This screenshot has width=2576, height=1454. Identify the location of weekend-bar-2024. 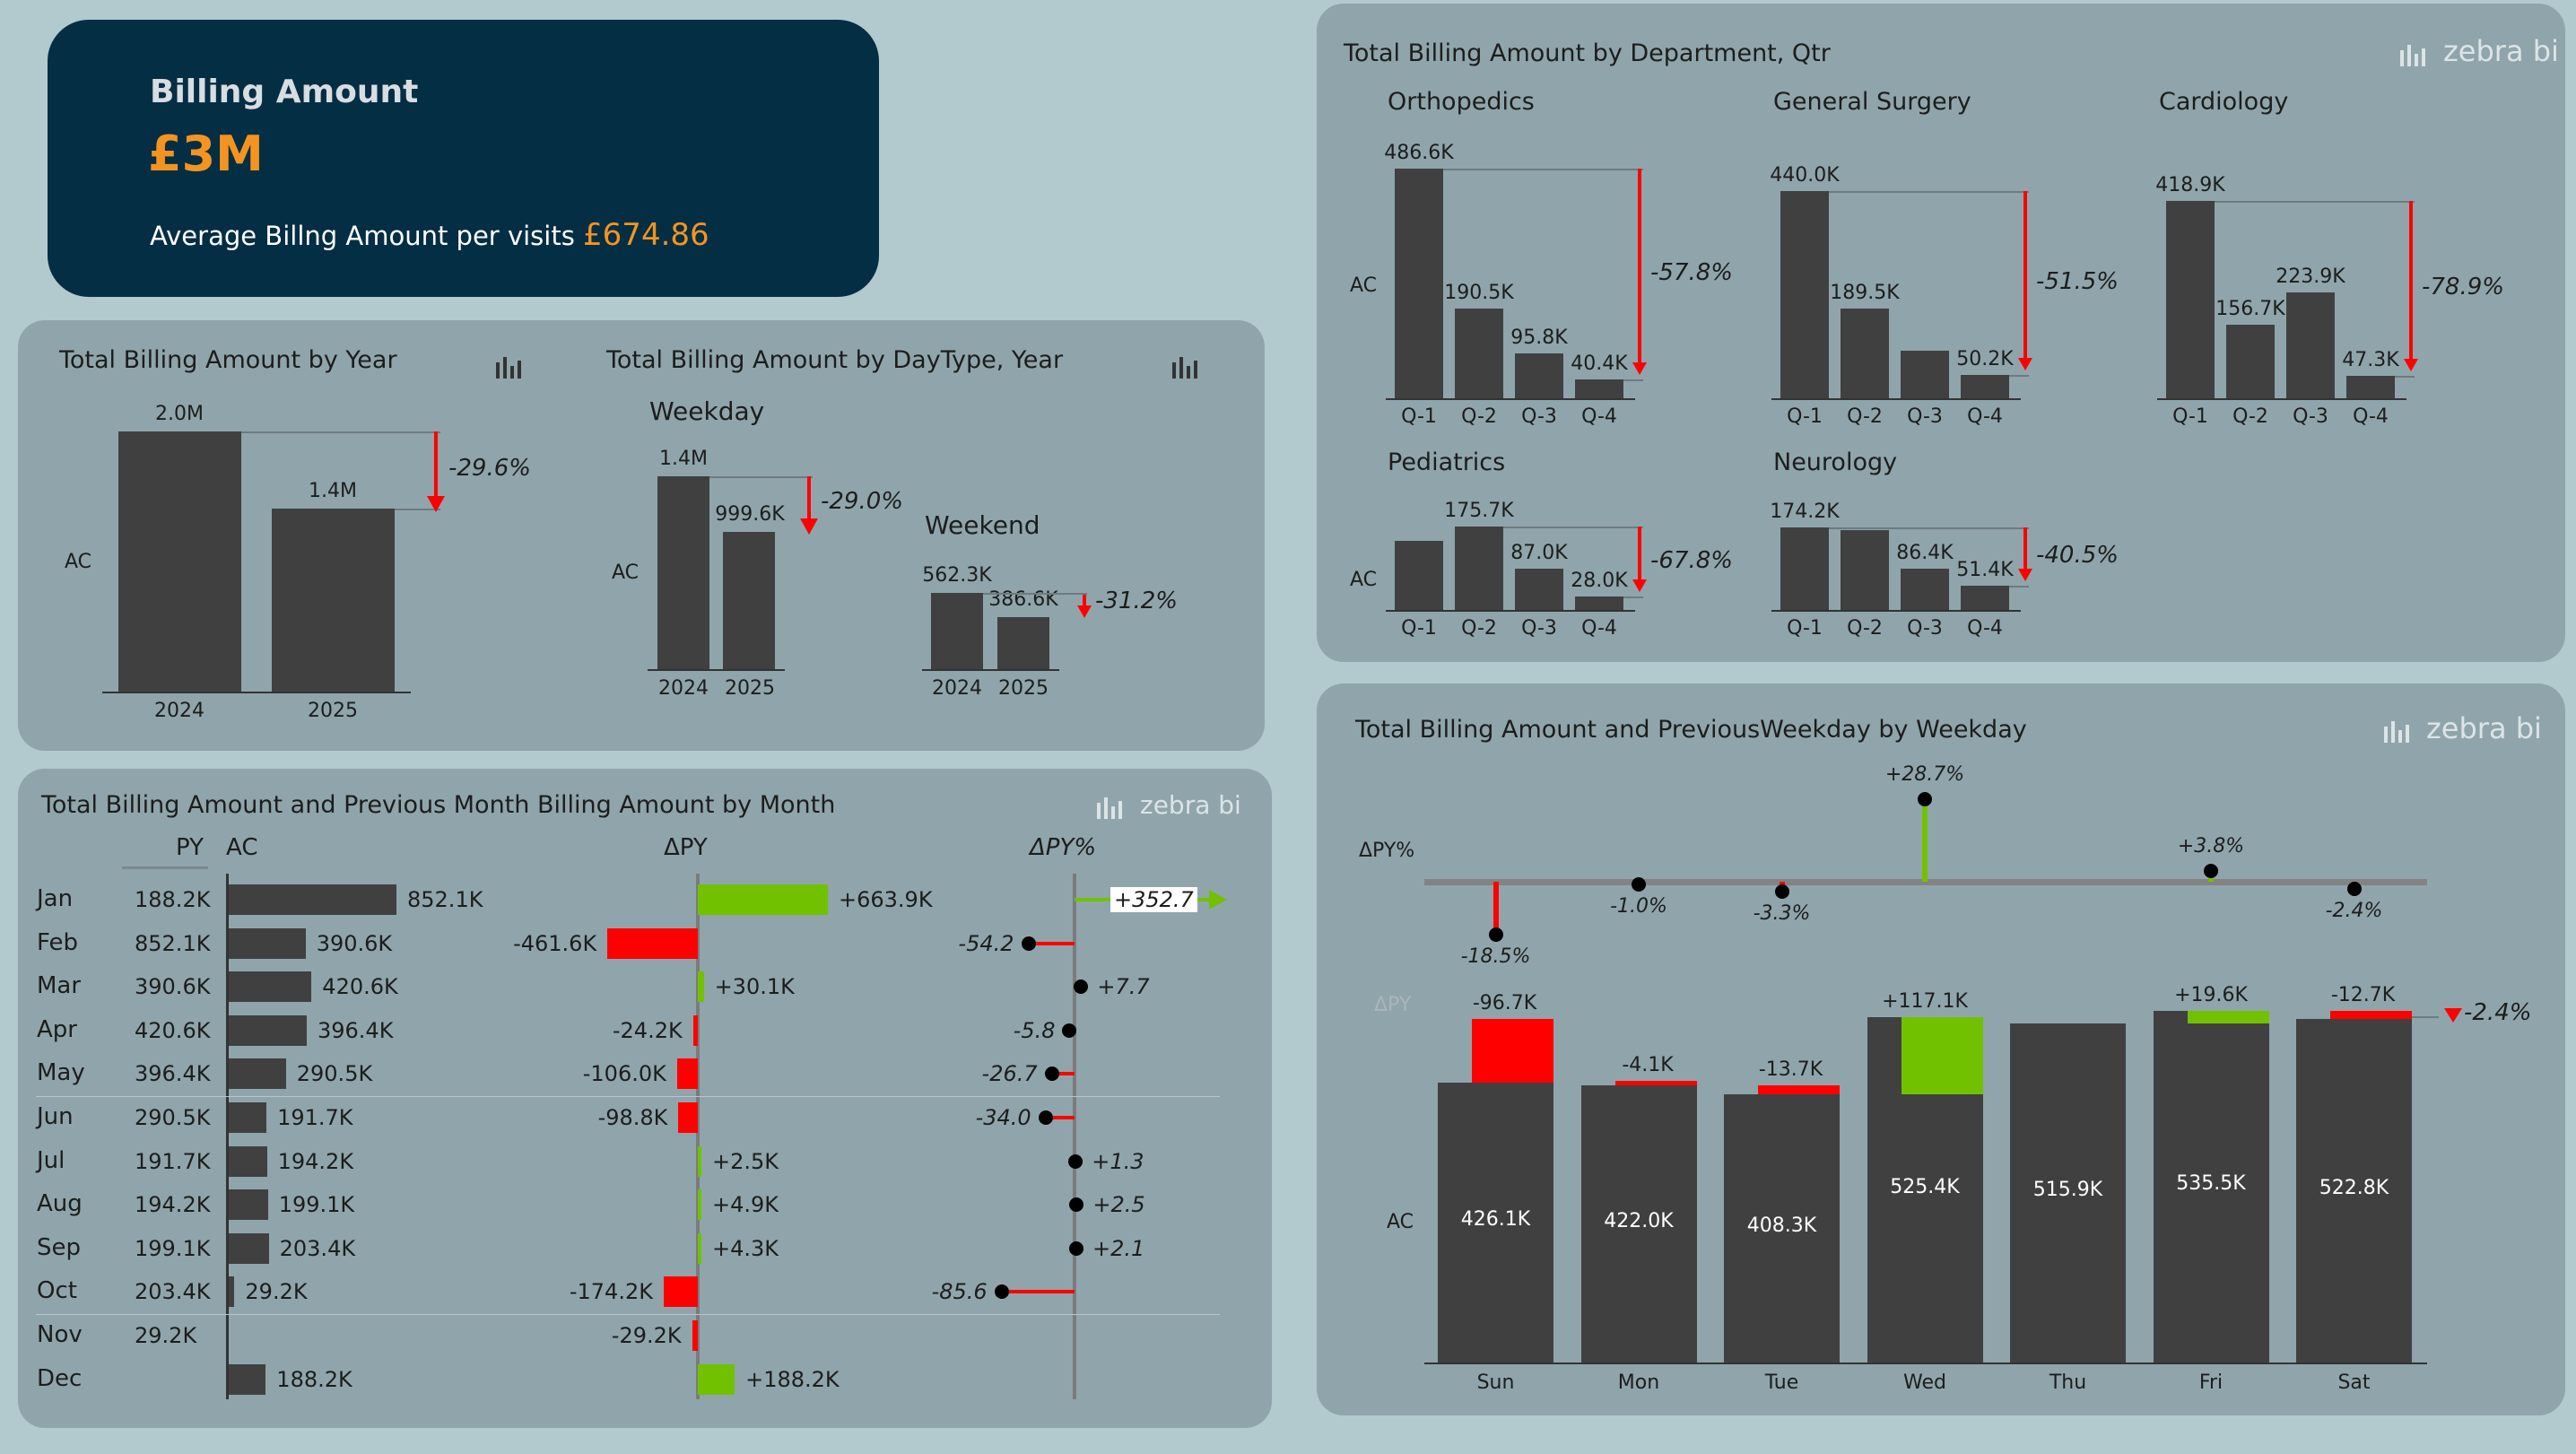
(957, 631).